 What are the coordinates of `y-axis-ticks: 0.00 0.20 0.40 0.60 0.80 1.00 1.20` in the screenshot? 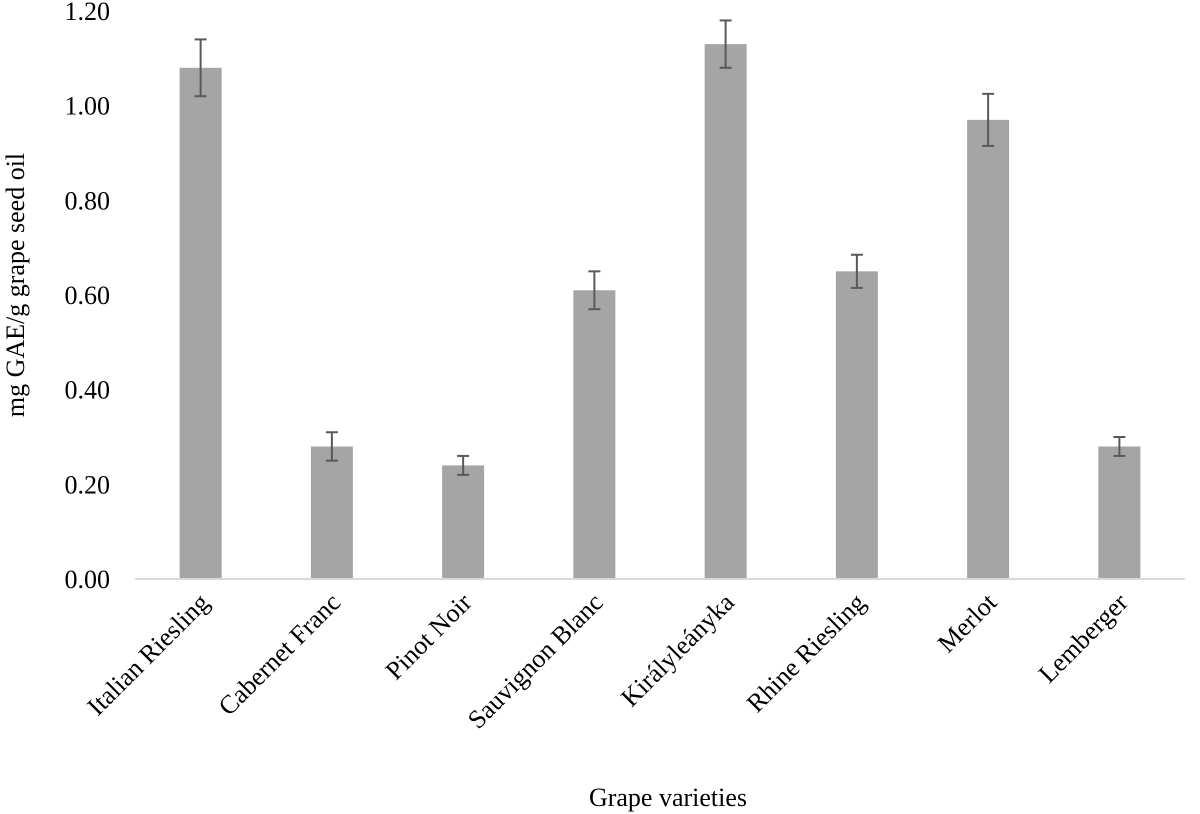 It's located at (88, 297).